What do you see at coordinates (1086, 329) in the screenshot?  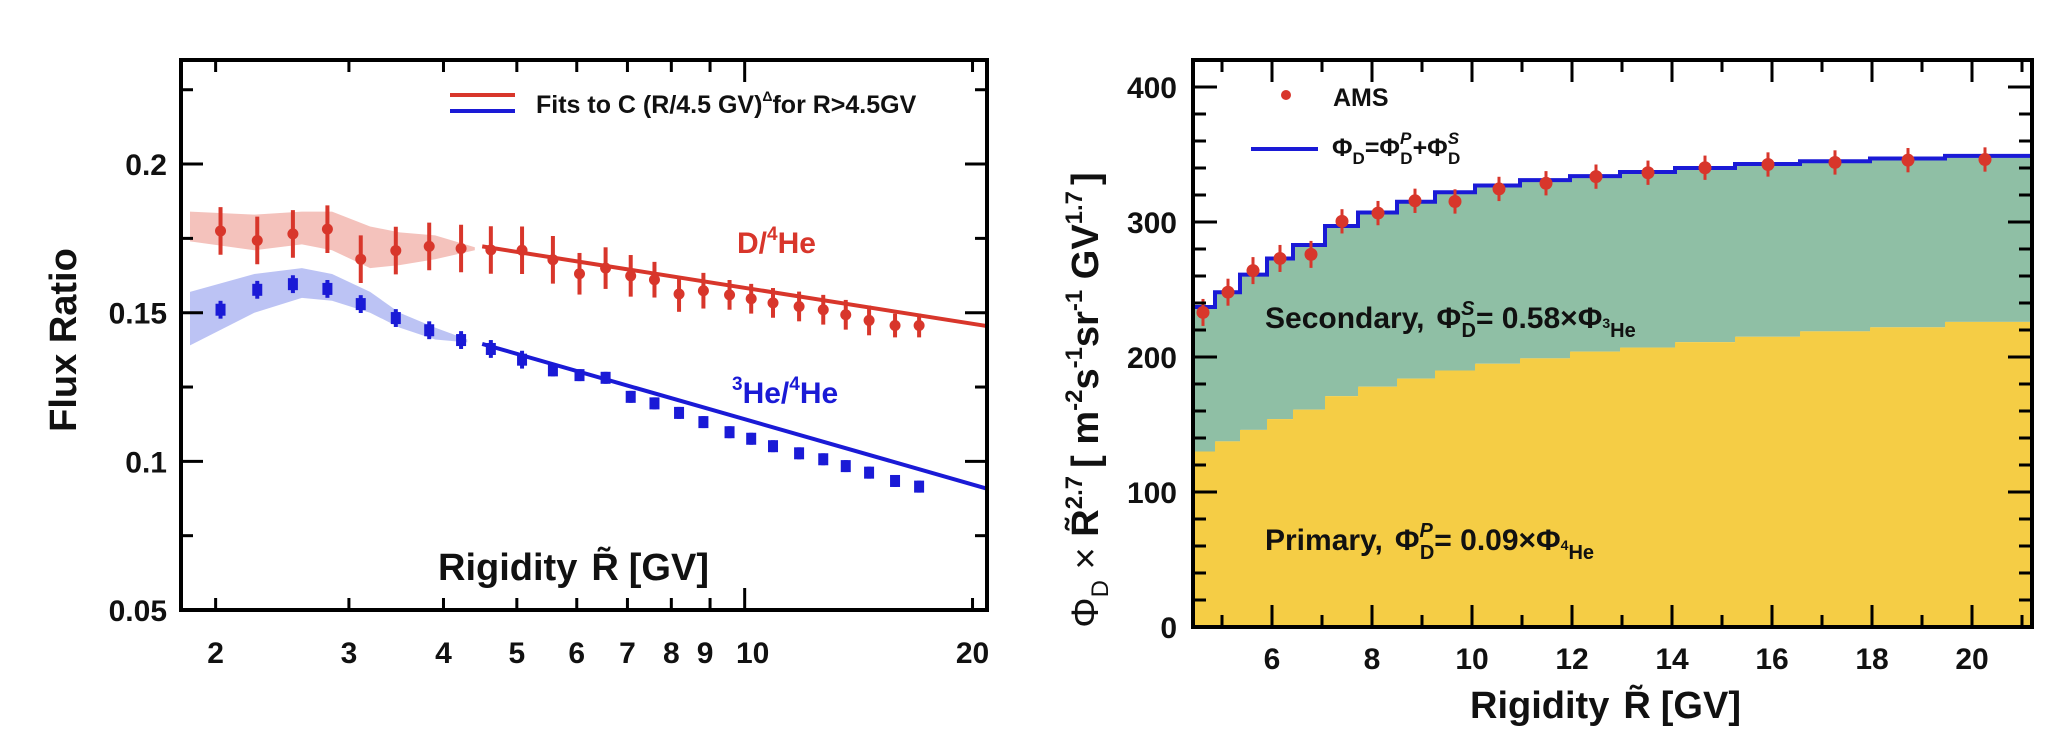 I see `y-sr: sr` at bounding box center [1086, 329].